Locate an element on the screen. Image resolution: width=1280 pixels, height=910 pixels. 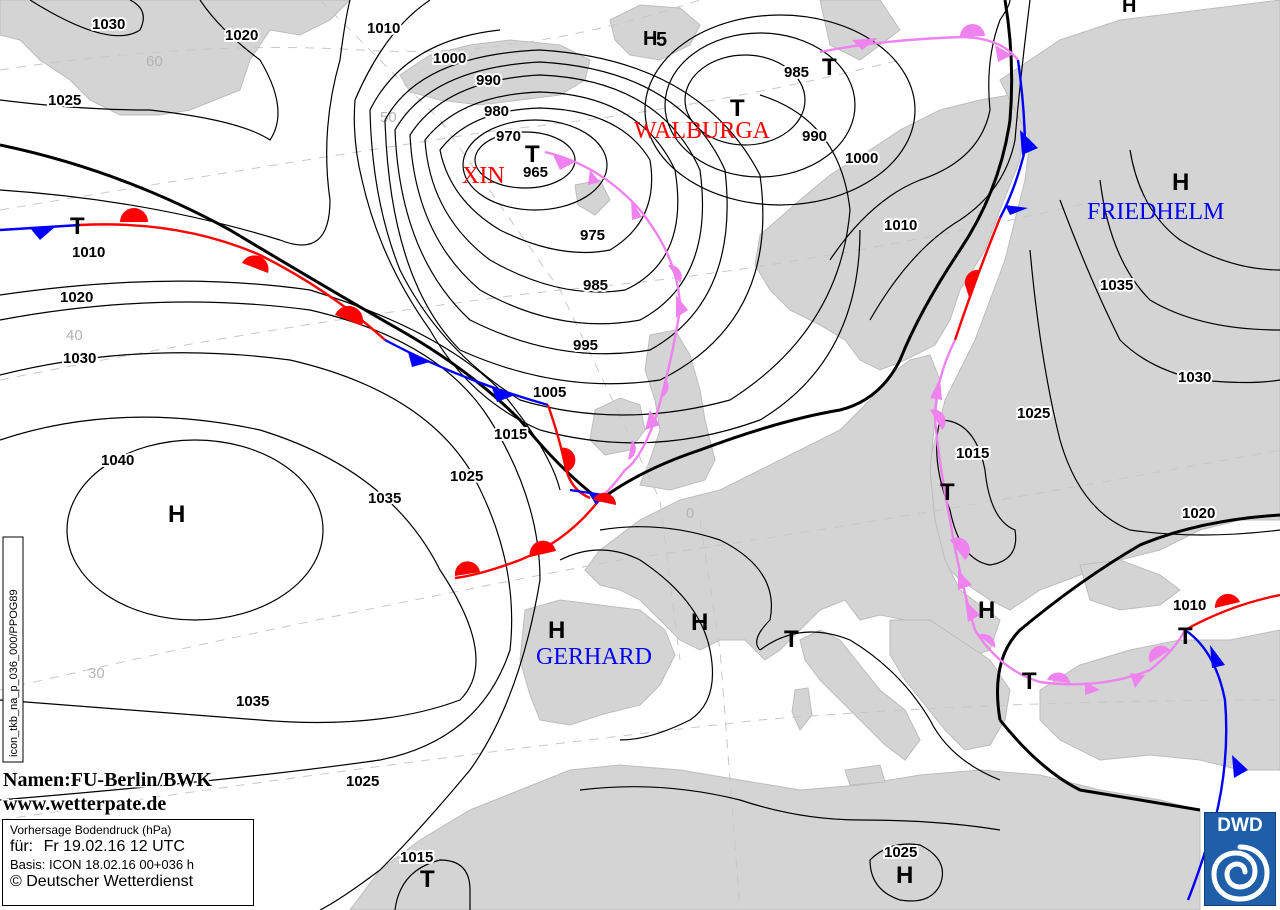
warm-front-biscay is located at coordinates (529, 537).